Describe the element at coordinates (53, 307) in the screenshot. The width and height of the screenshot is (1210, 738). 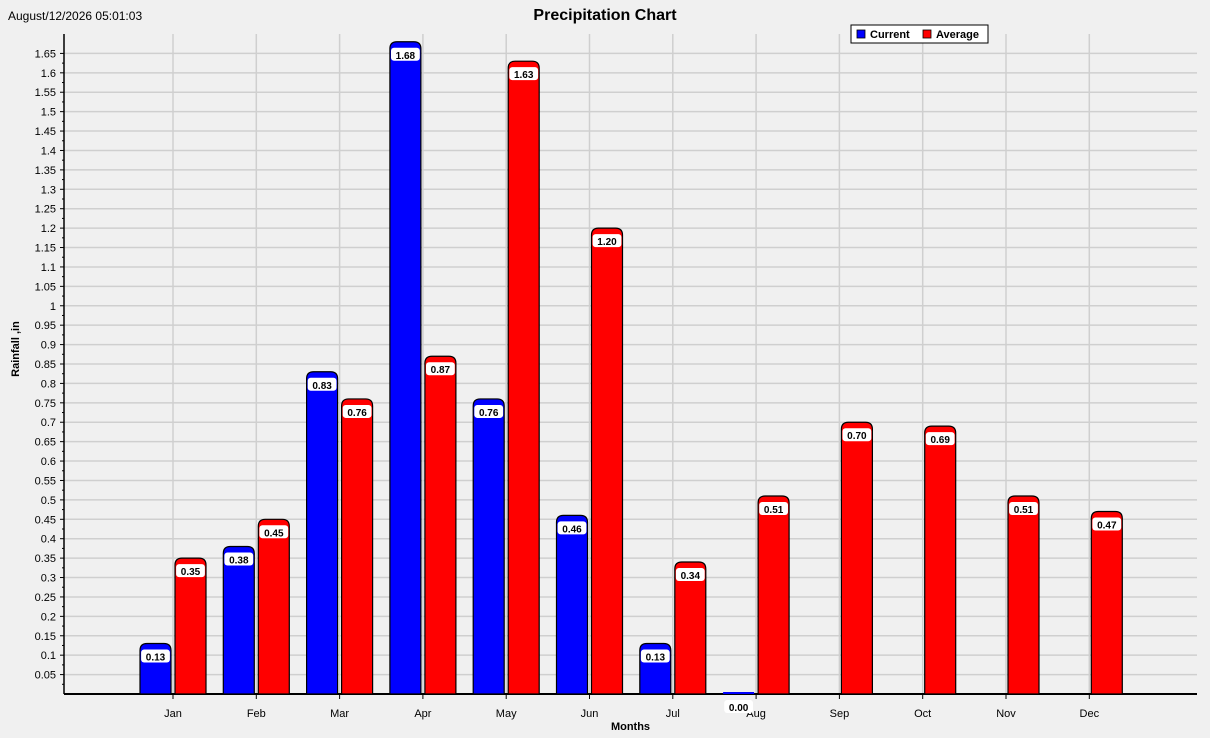
I see `y-tick-label: 1` at that location.